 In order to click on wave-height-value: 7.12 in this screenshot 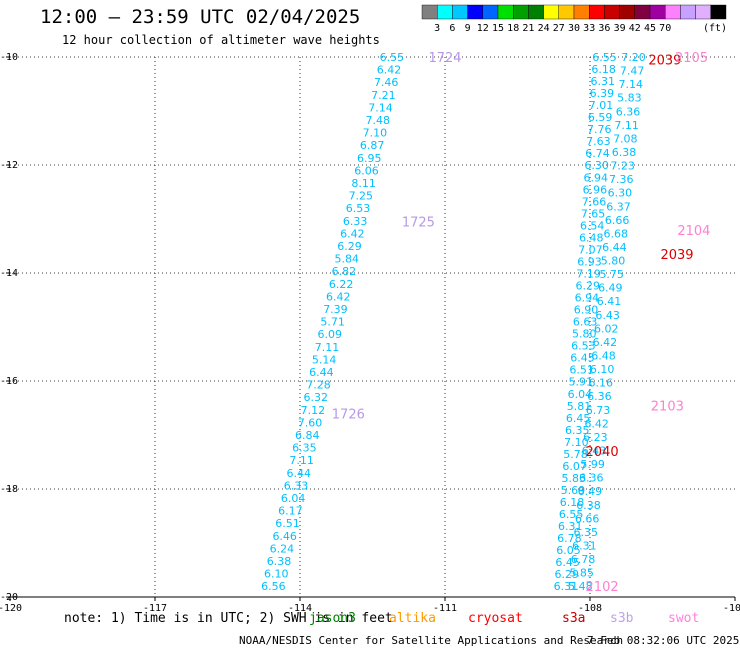, I will do `click(313, 410)`.